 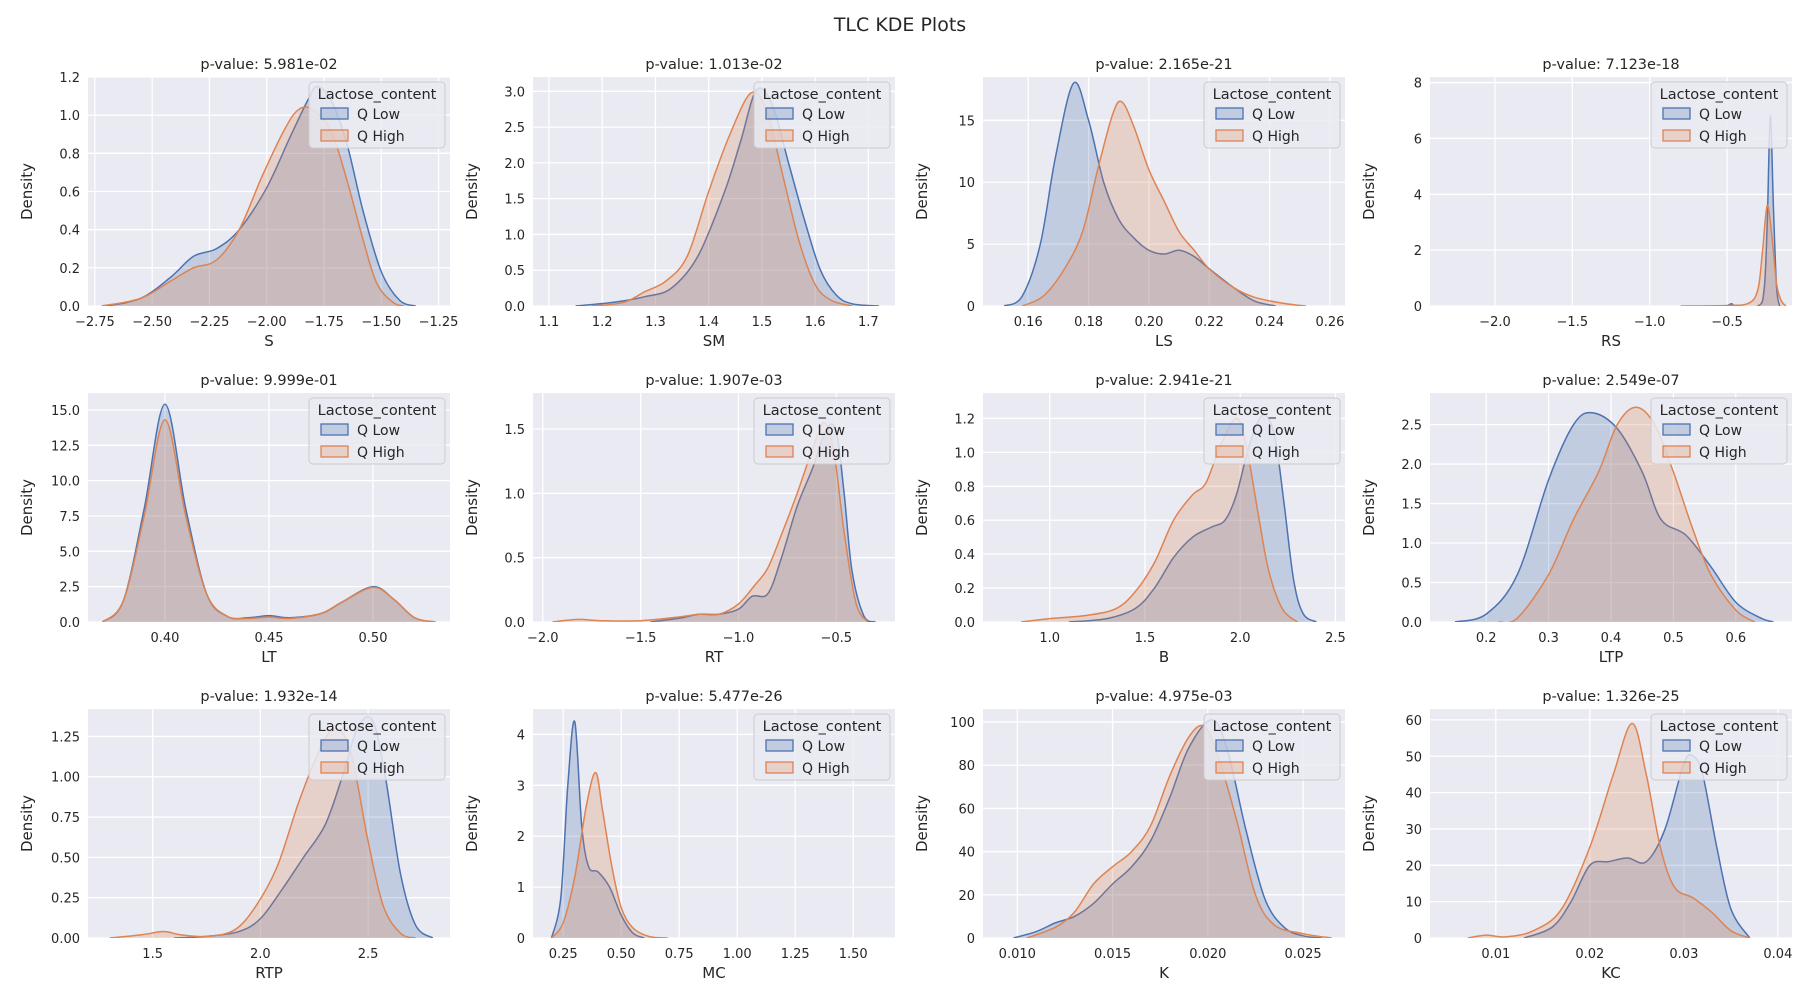 I want to click on x-tick-label: 1.25, so click(x=795, y=954).